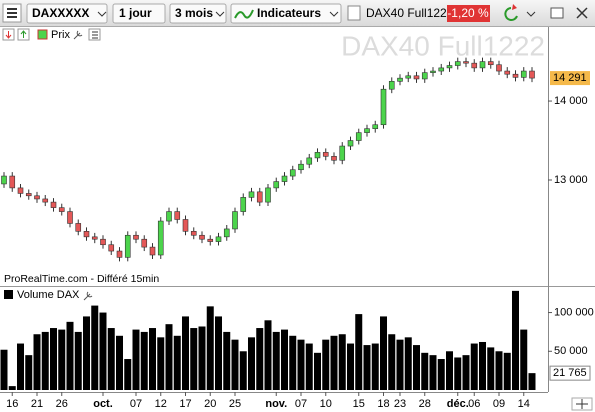  Describe the element at coordinates (81, 279) in the screenshot. I see `source-note: ProRealTime.com - Différé 15min` at that location.